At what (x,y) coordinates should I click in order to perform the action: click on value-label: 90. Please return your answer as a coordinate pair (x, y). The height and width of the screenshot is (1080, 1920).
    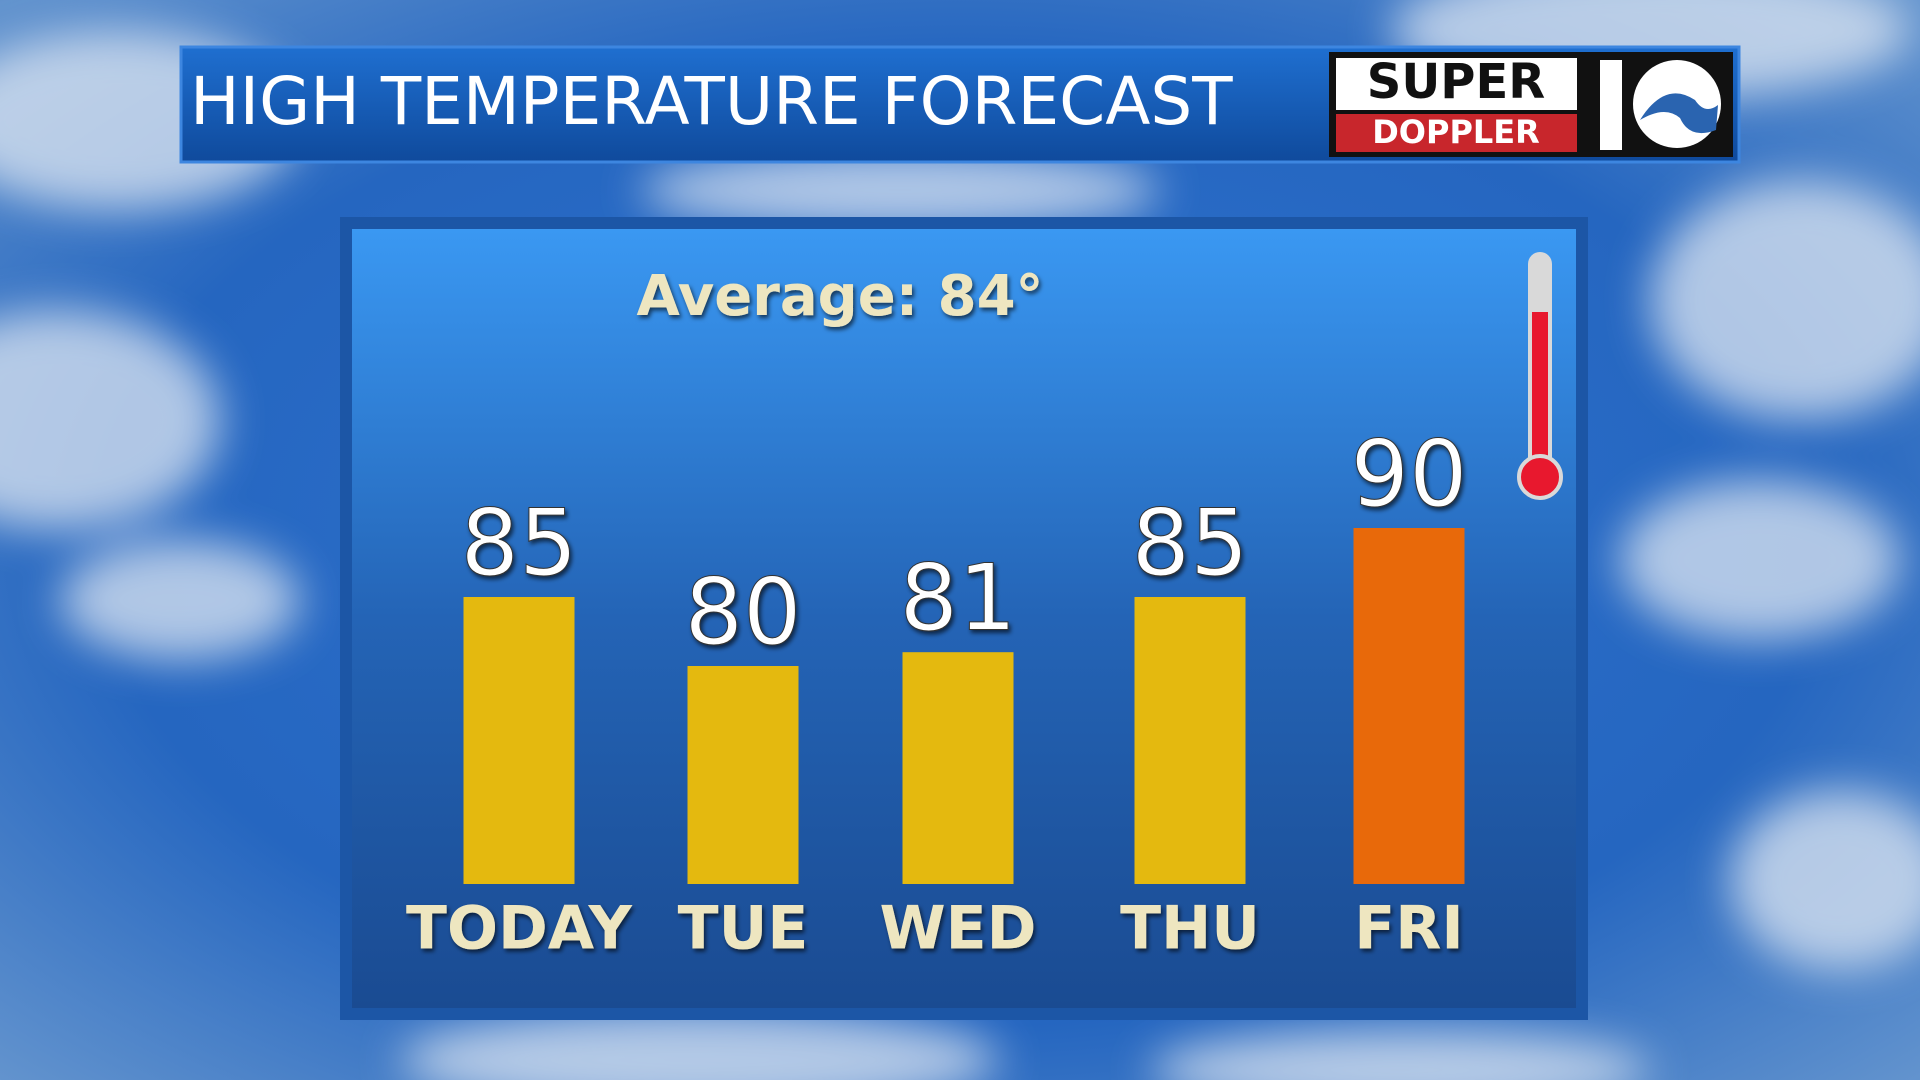
    Looking at the image, I should click on (1408, 473).